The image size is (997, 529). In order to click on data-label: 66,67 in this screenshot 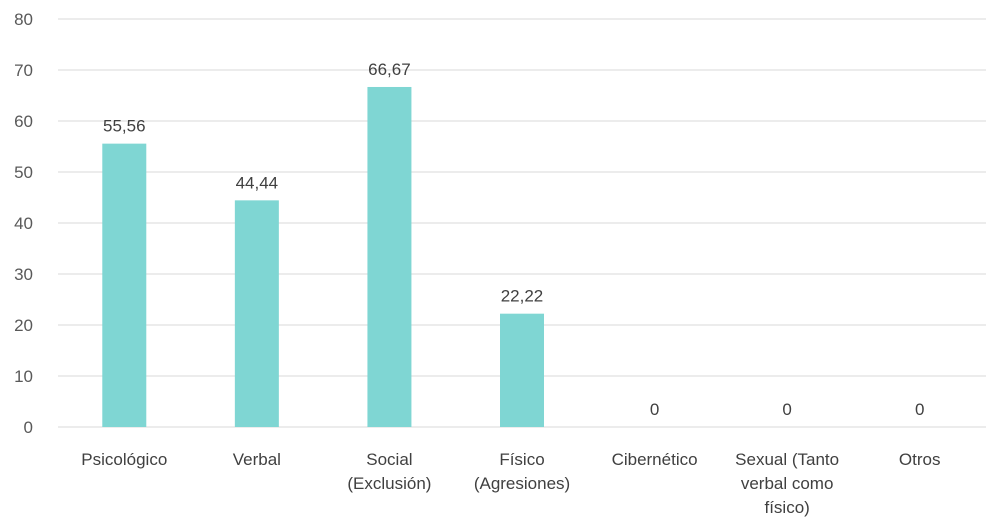, I will do `click(389, 69)`.